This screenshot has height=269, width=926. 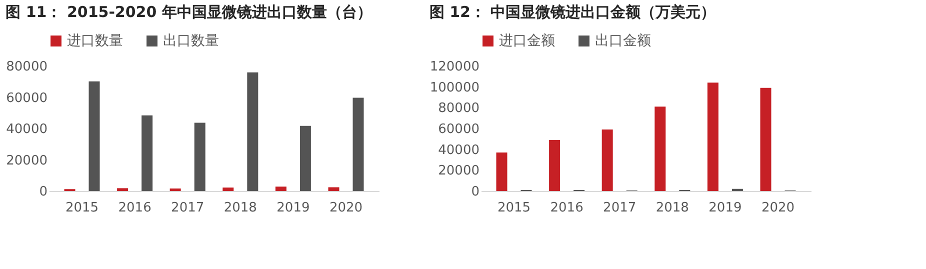 I want to click on y-tick-label: 100000, so click(x=455, y=88).